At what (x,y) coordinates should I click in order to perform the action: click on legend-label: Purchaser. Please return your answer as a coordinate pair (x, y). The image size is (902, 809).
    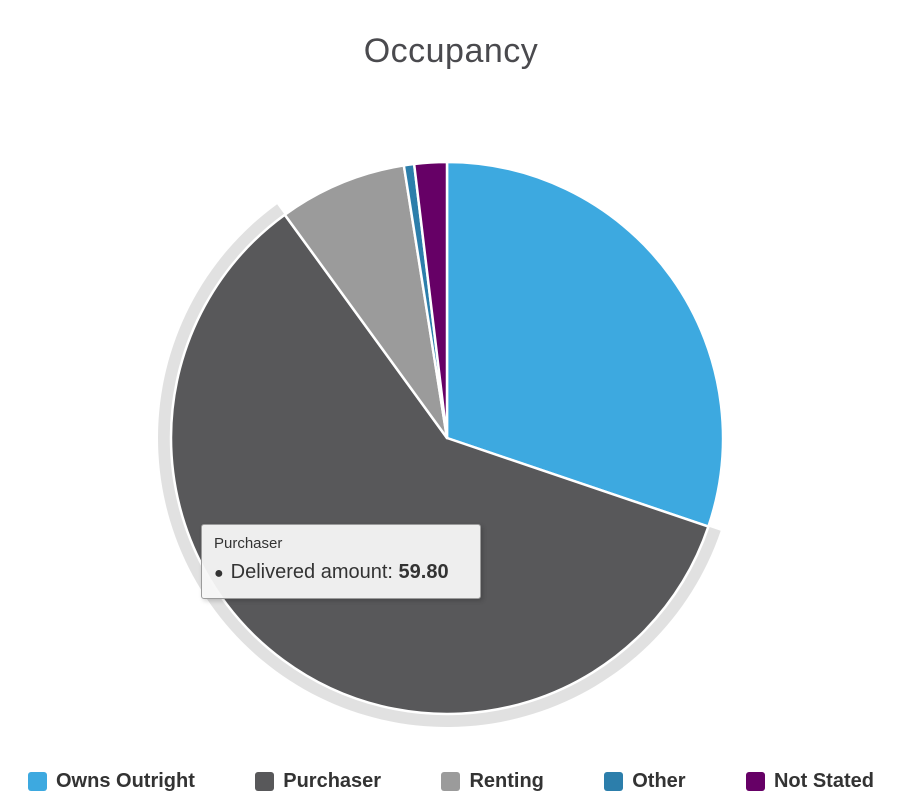
    Looking at the image, I should click on (332, 781).